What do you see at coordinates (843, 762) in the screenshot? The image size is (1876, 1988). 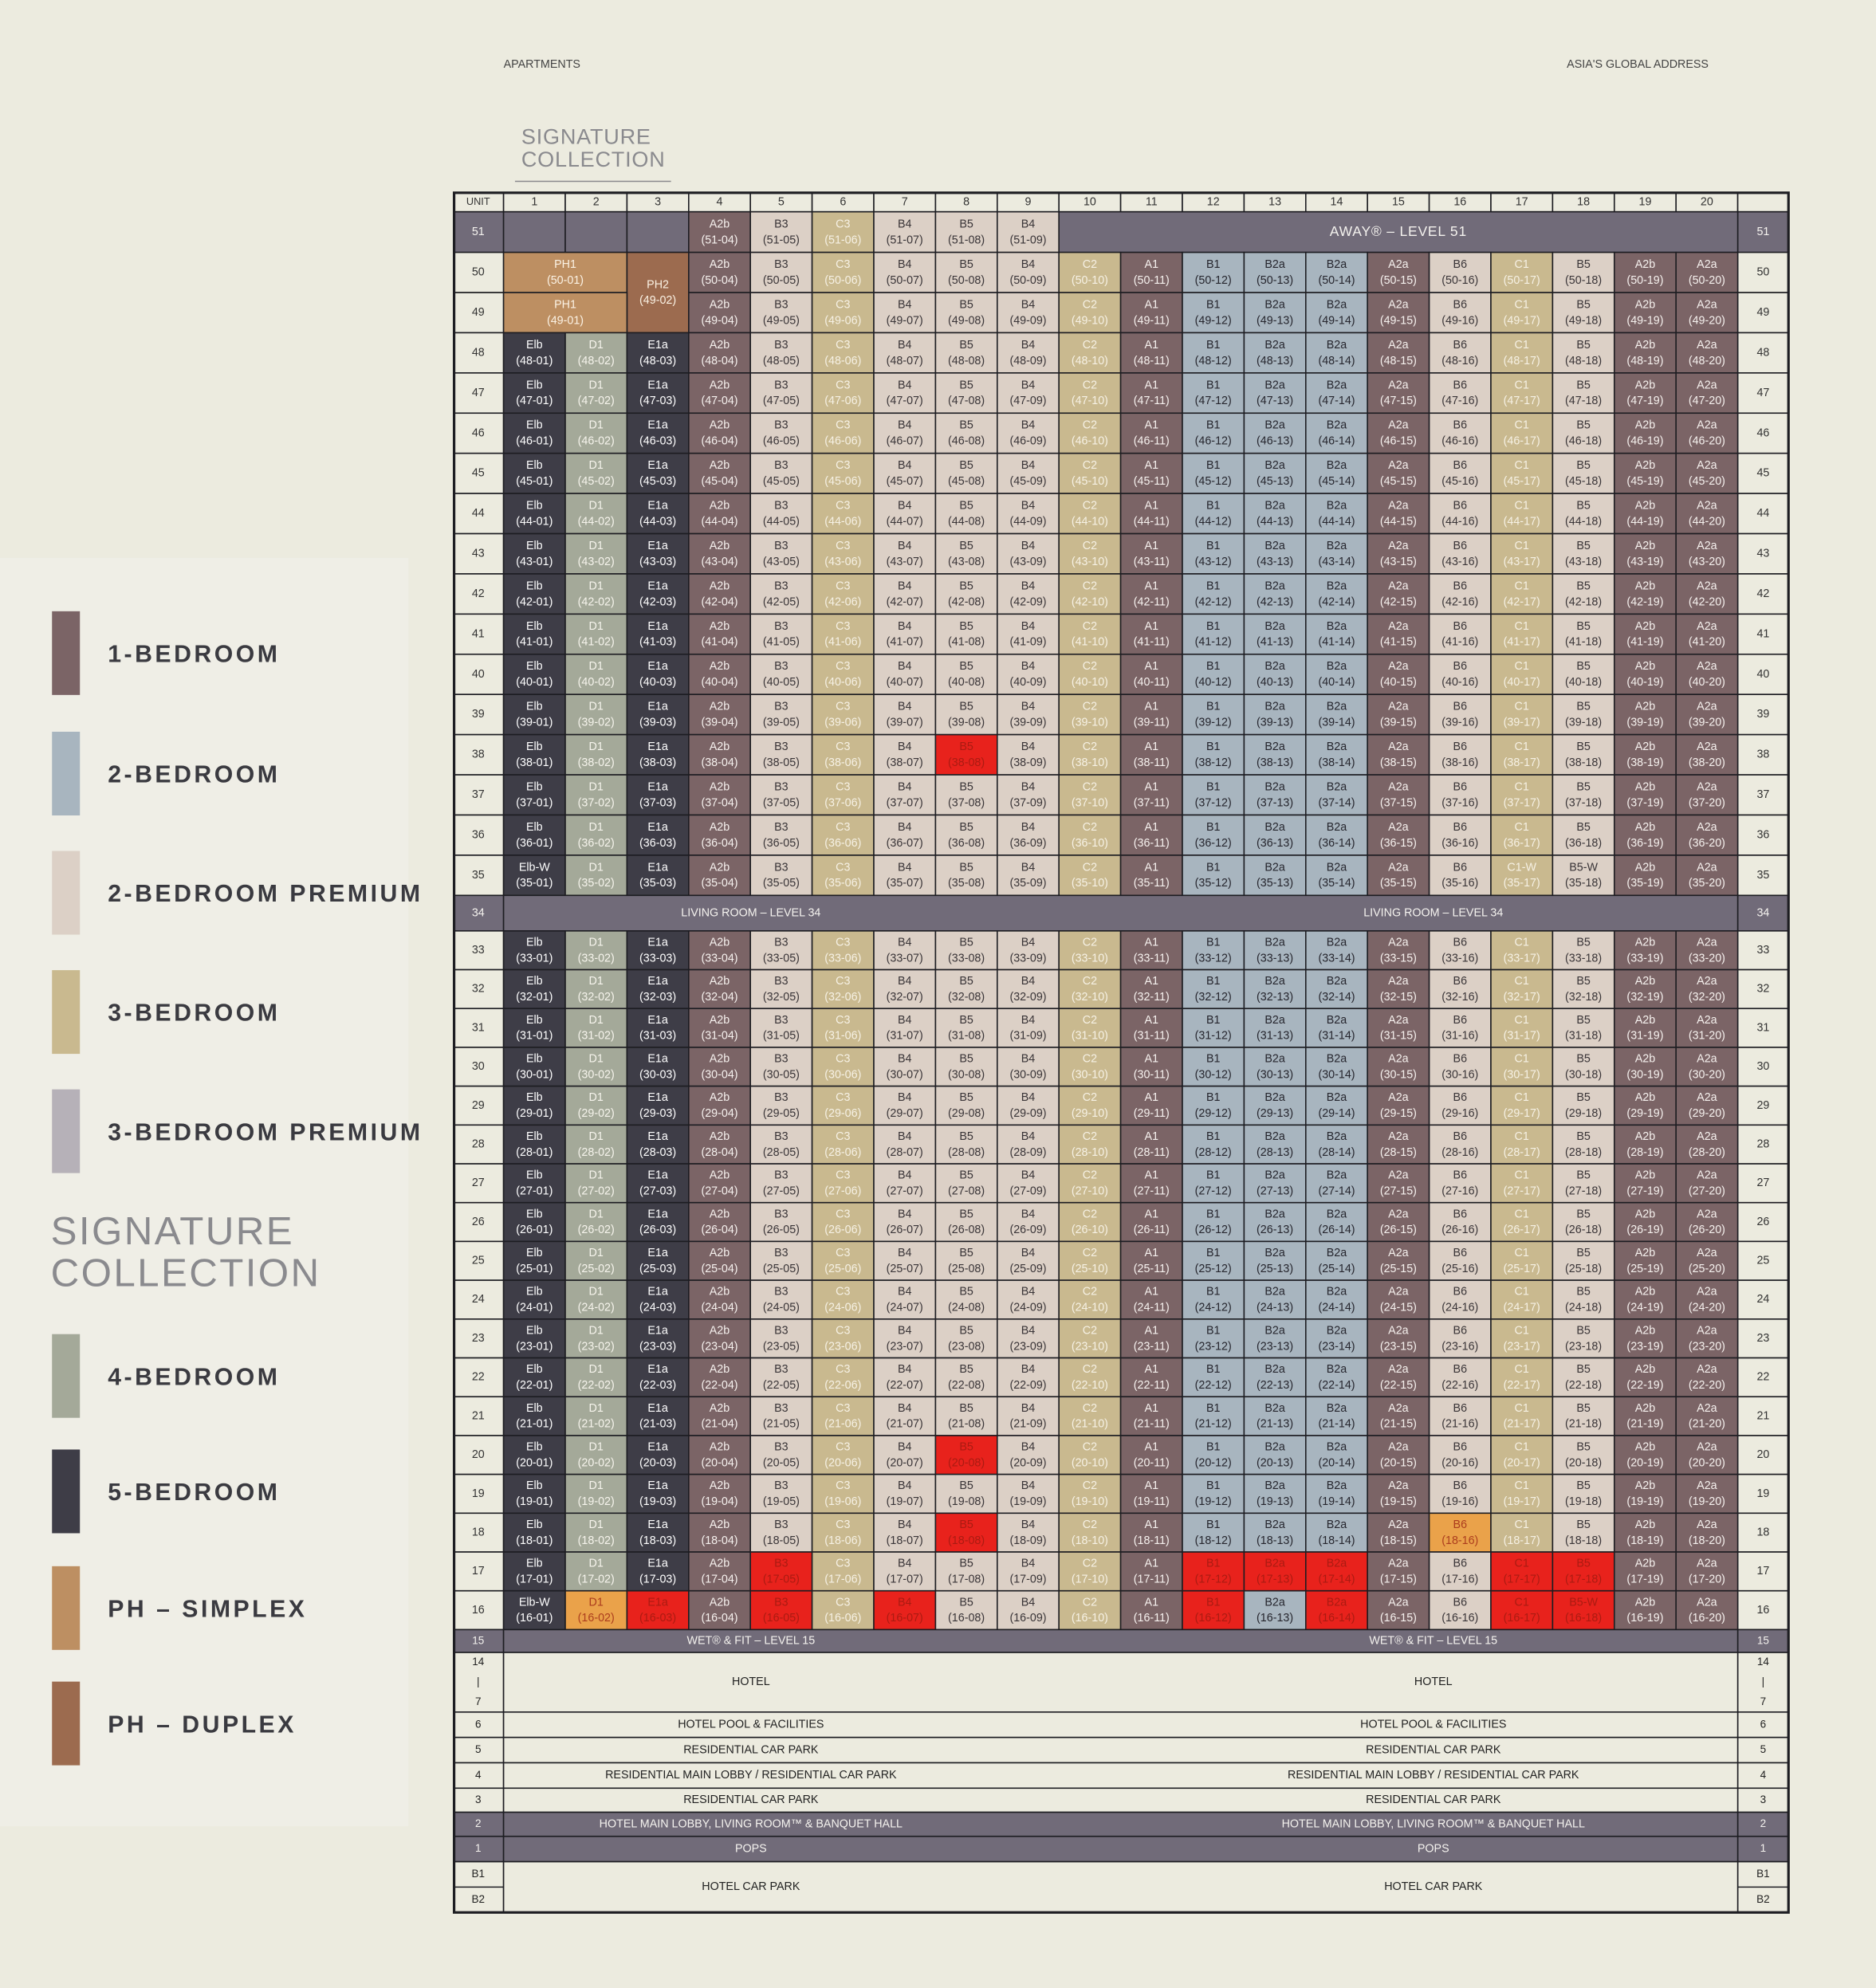 I see `unit-code: (38-06)` at bounding box center [843, 762].